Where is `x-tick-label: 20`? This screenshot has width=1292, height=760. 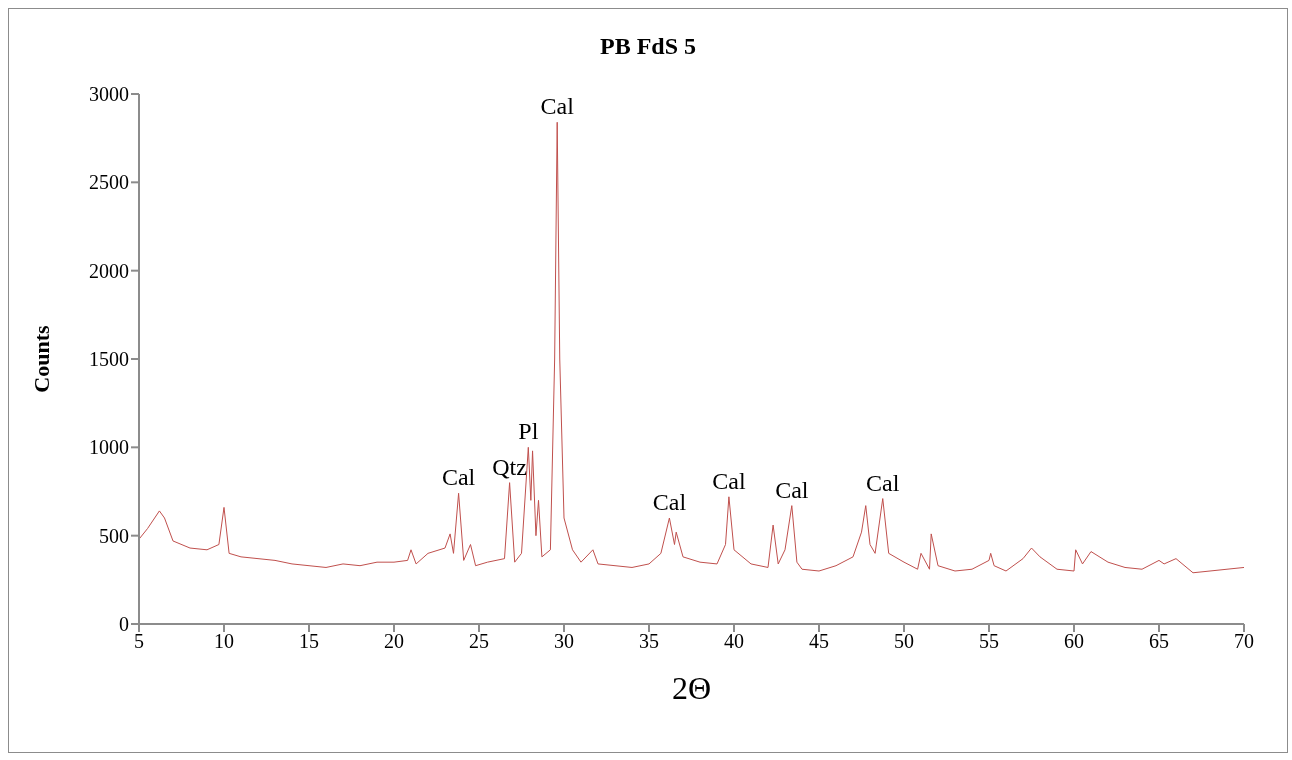
x-tick-label: 20 is located at coordinates (394, 641).